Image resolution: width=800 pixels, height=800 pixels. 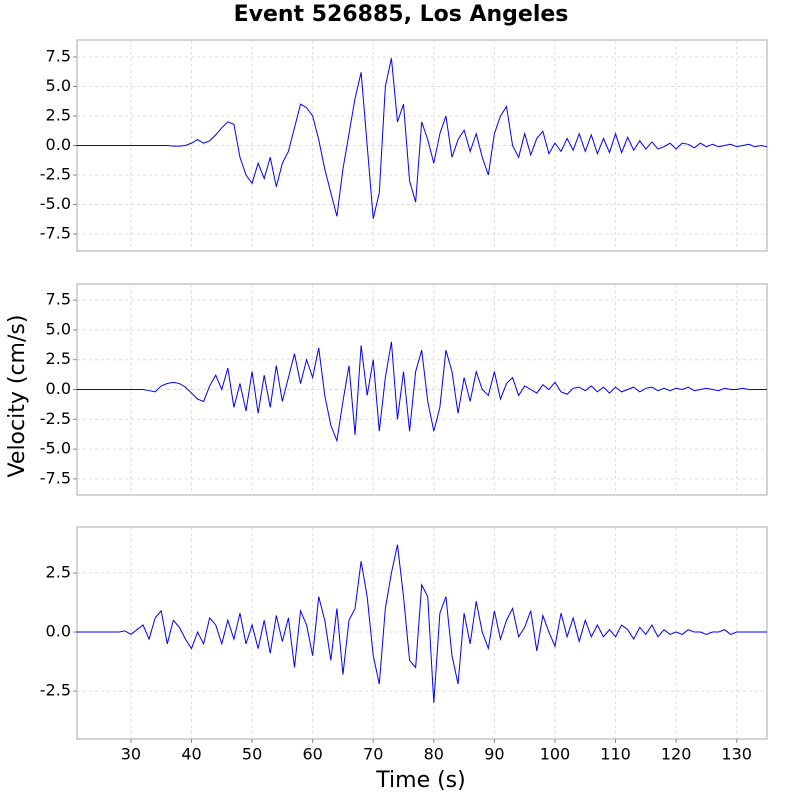 I want to click on x-tick-label: 70, so click(x=373, y=754).